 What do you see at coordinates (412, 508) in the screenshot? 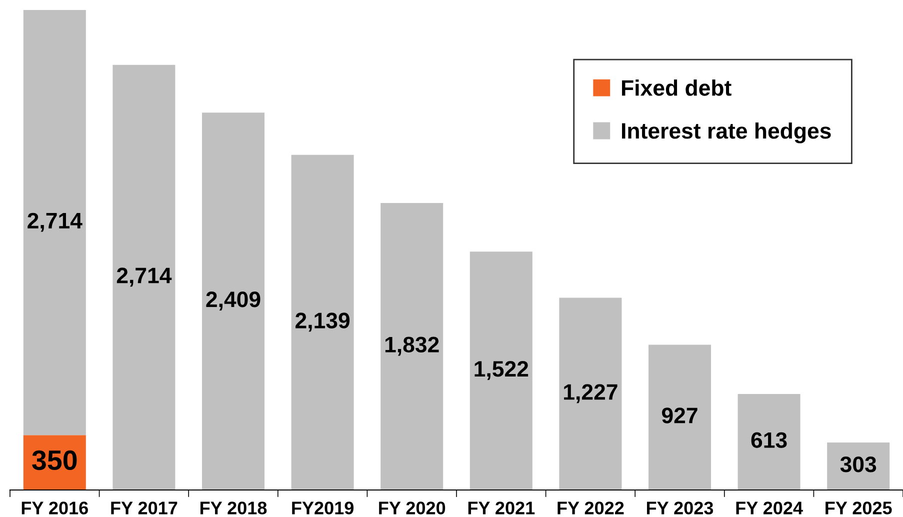
I see `x-tick-label: FY 2020` at bounding box center [412, 508].